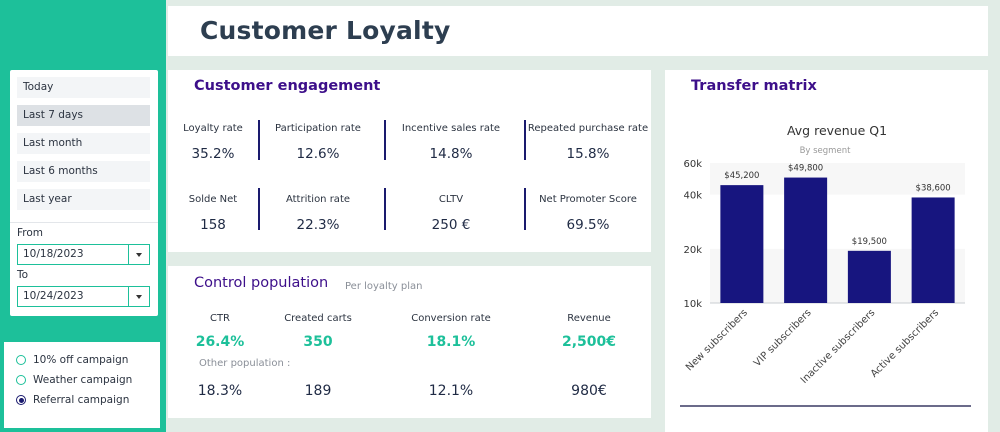  I want to click on page-title: Customer Loyalty, so click(325, 30).